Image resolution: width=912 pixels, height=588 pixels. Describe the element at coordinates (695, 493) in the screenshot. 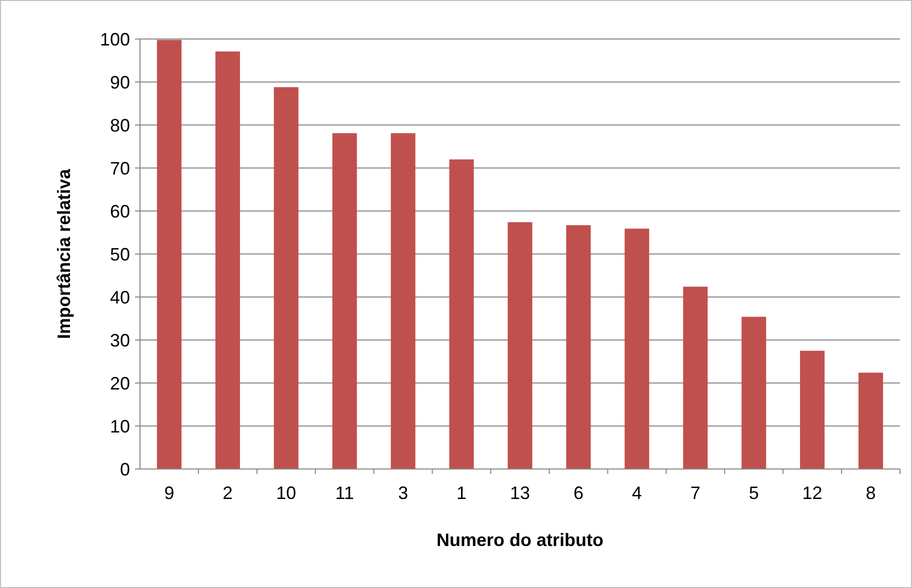

I see `x-tick-label: 7` at that location.